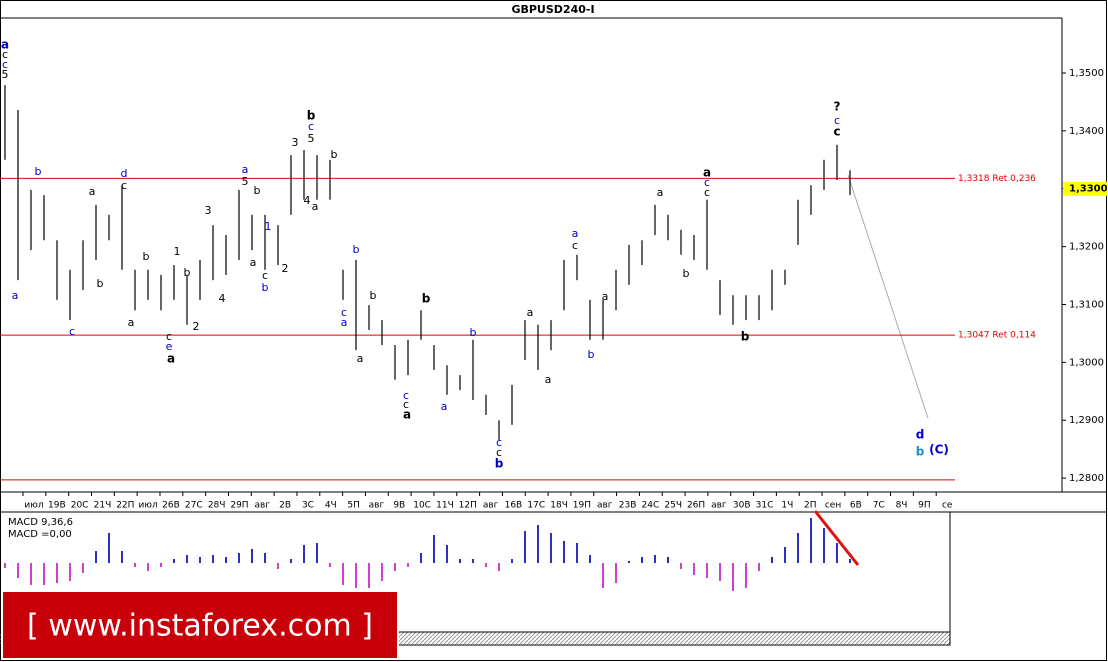 The width and height of the screenshot is (1108, 662). What do you see at coordinates (40, 534) in the screenshot?
I see `macd-value: MACD =0,00` at bounding box center [40, 534].